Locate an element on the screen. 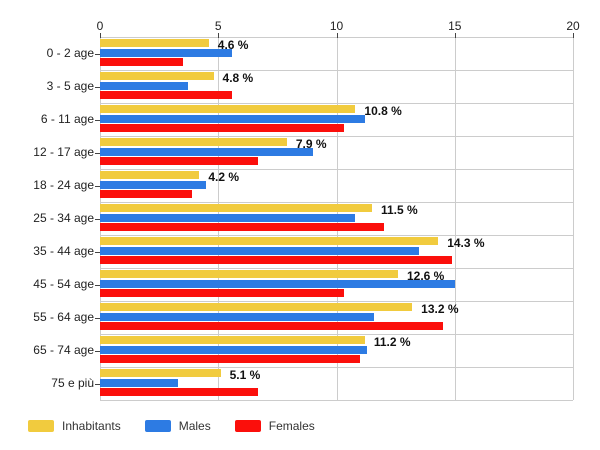 Image resolution: width=600 pixels, height=450 pixels. value-label: 4.2 % is located at coordinates (224, 177).